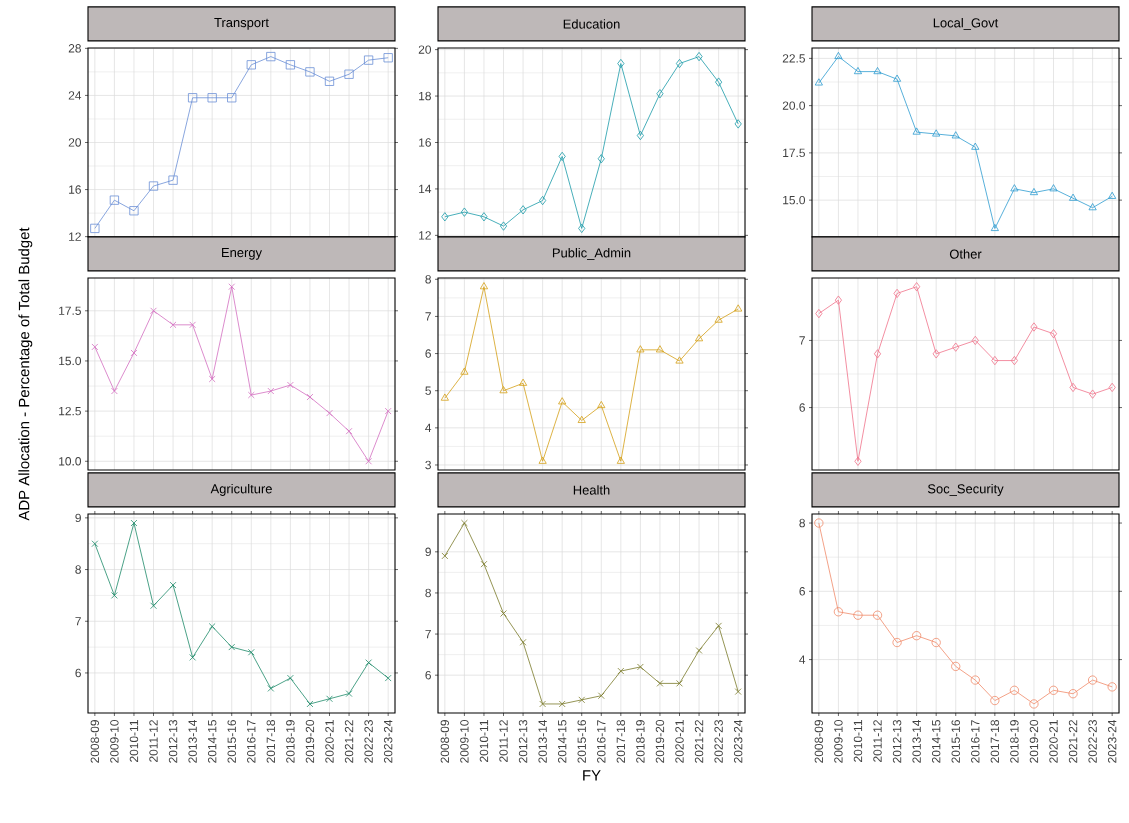 This screenshot has height=823, width=1129. What do you see at coordinates (231, 741) in the screenshot?
I see `x-tick-label: 2015-16` at bounding box center [231, 741].